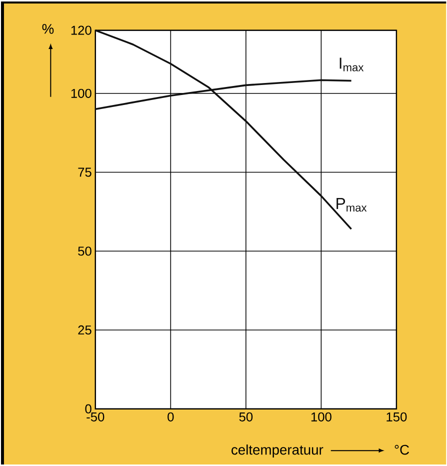  I want to click on y-axis-title: %, so click(48, 29).